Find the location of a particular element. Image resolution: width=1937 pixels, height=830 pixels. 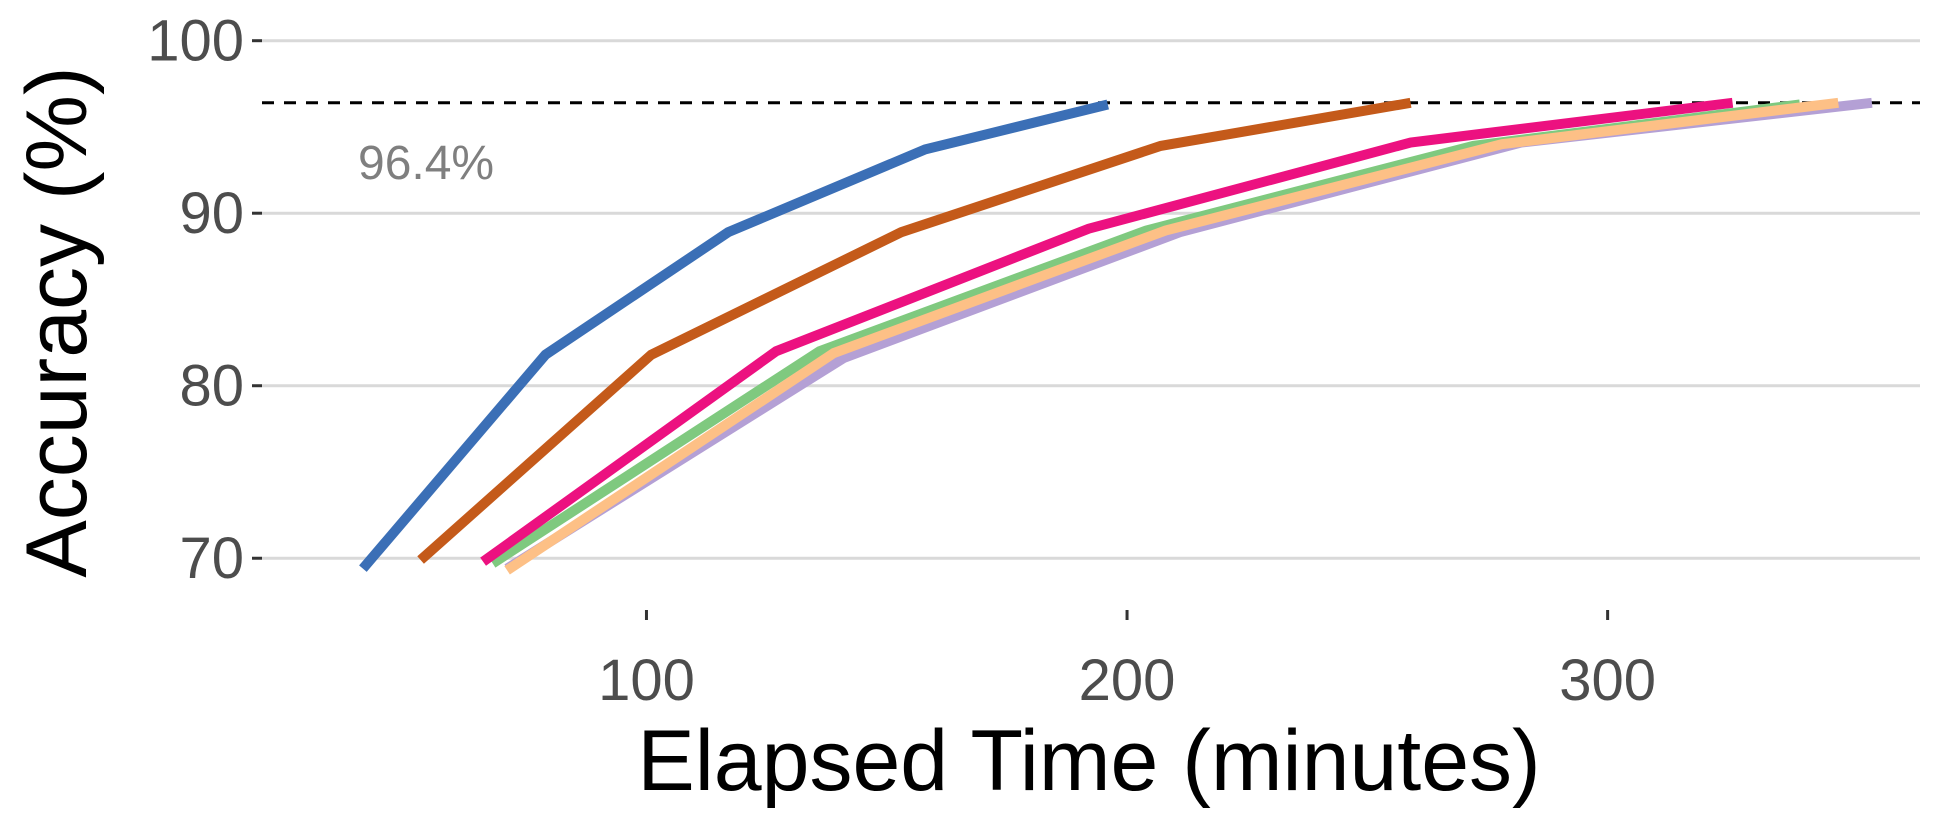

x-axis-title: Elapsed Time (minutes) is located at coordinates (1088, 761).